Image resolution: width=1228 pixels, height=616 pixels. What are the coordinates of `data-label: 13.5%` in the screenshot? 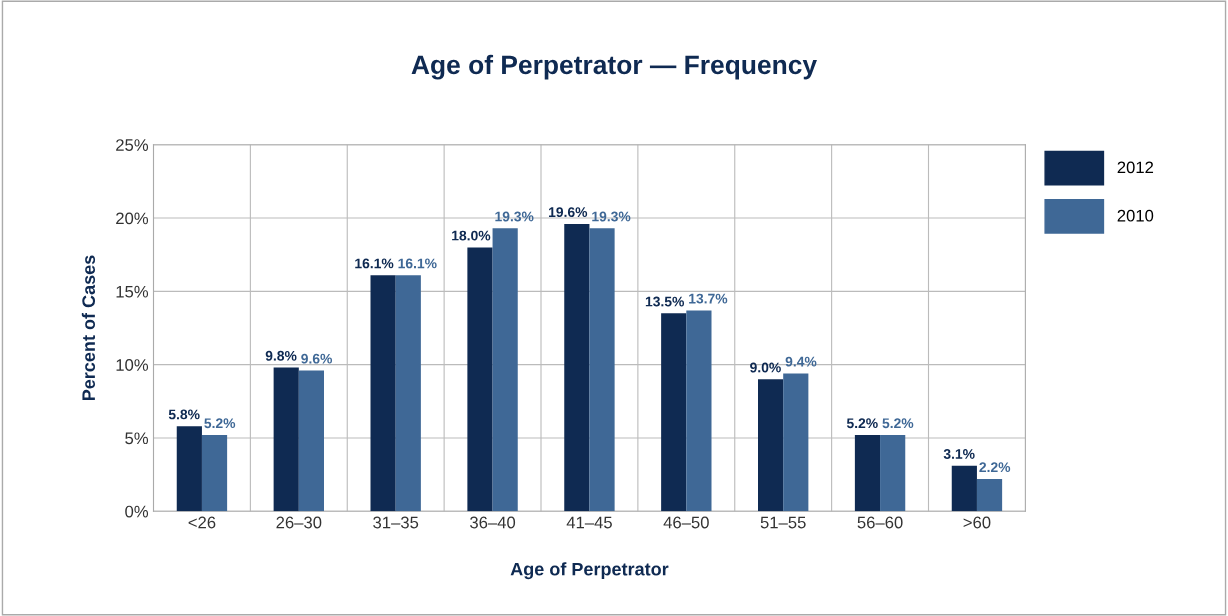 It's located at (665, 301).